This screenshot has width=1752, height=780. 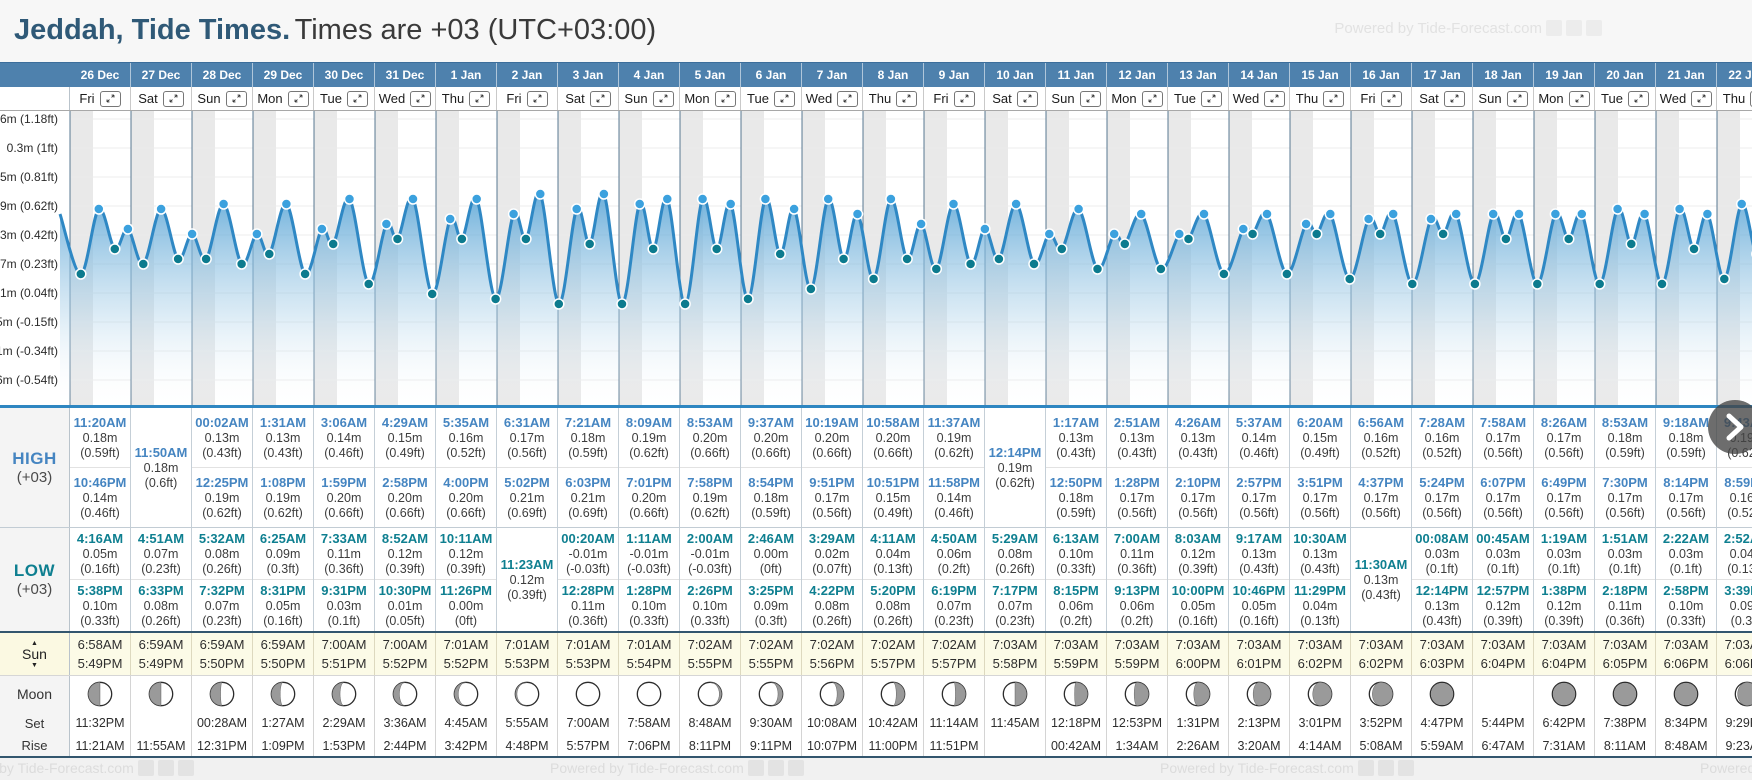 I want to click on tide-time: 4:16AM, so click(x=100, y=538).